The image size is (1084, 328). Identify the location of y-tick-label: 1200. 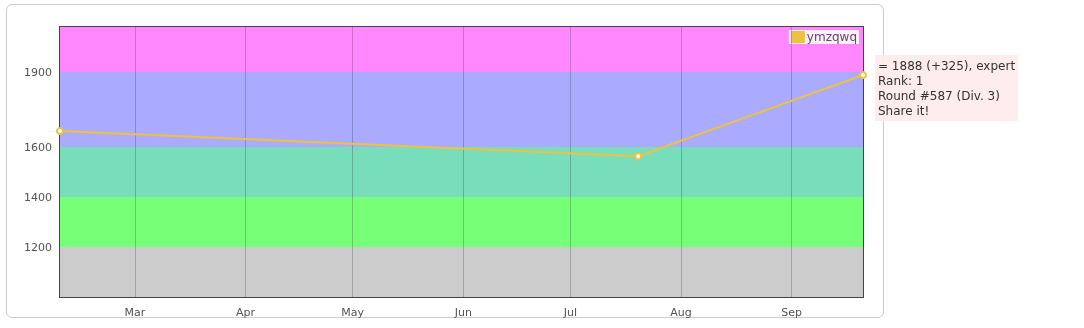
(38, 247).